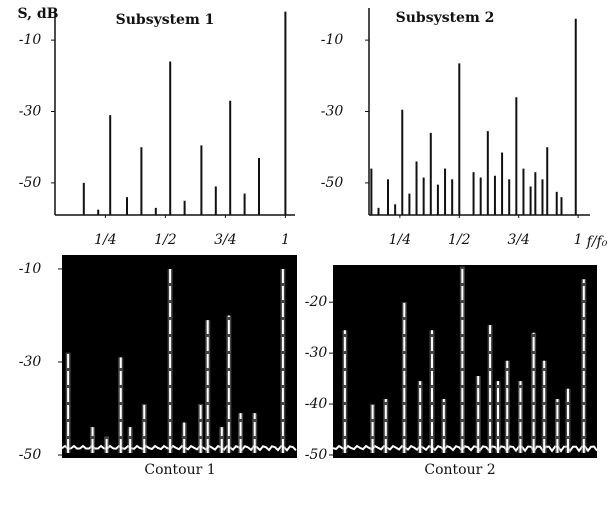 This screenshot has height=506, width=608. Describe the element at coordinates (179, 470) in the screenshot. I see `panel-caption: Contour 1` at that location.